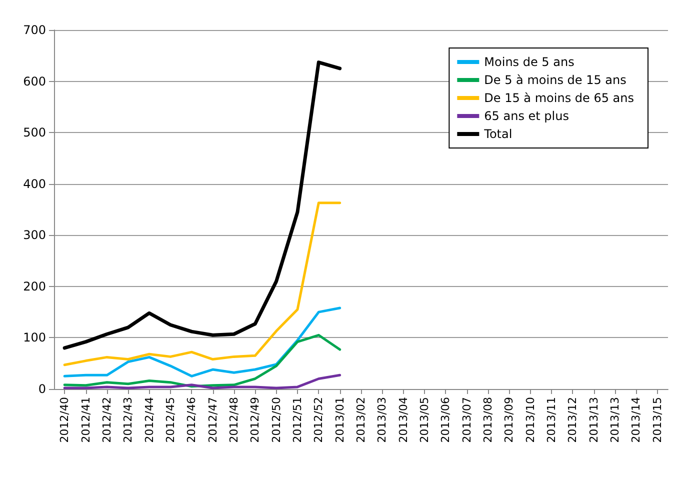 This screenshot has width=696, height=477. Describe the element at coordinates (34, 81) in the screenshot. I see `y-tick-label: 600` at that location.